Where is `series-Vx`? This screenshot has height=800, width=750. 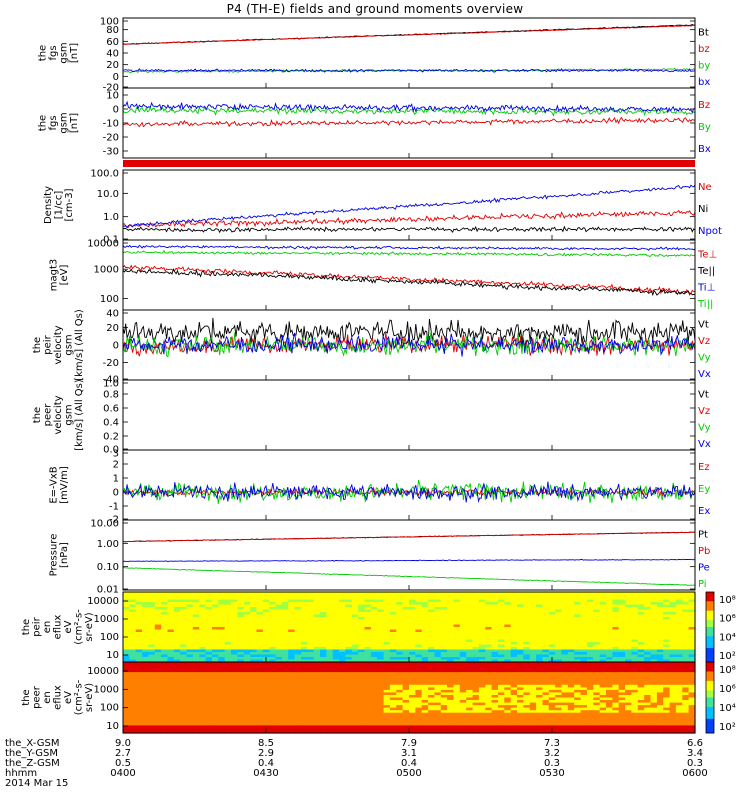 series-Vx is located at coordinates (409, 344).